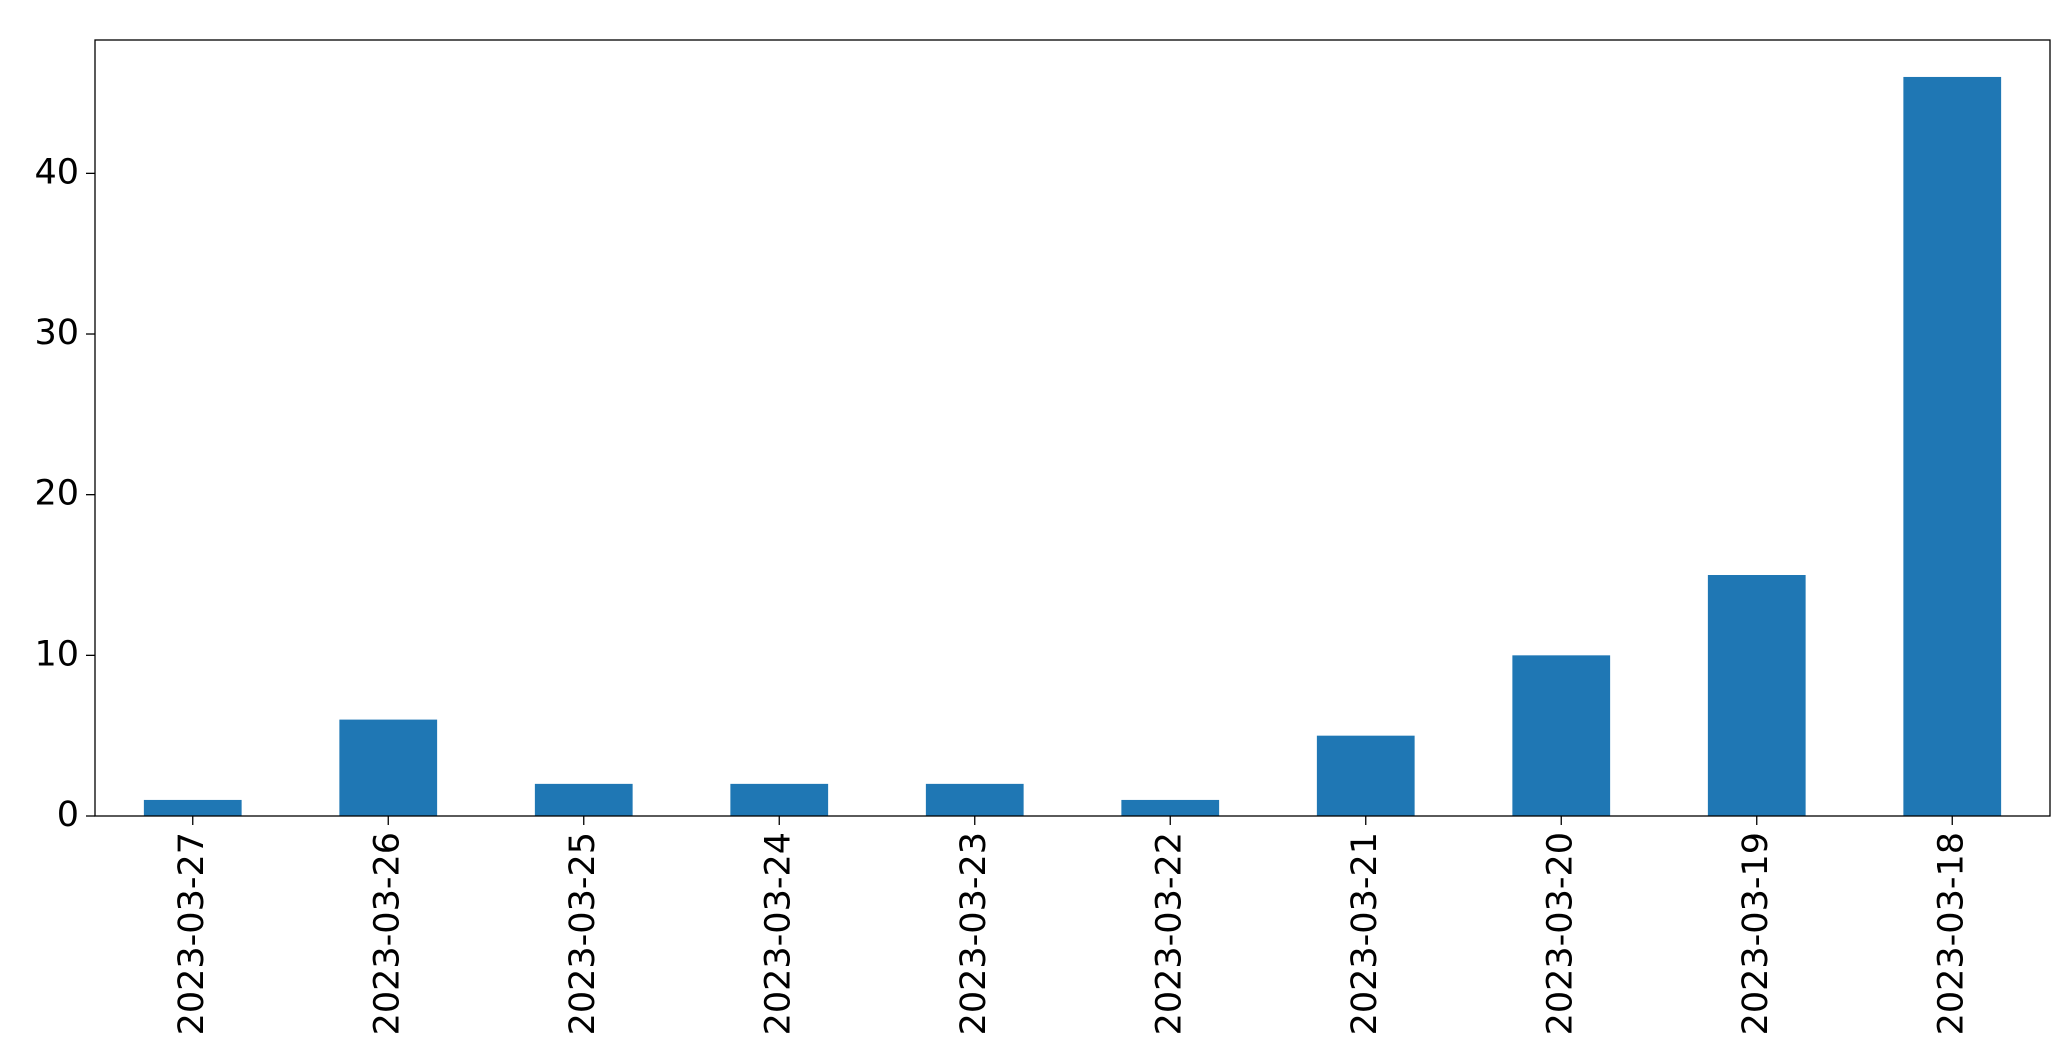 This screenshot has height=1061, width=2071. Describe the element at coordinates (974, 933) in the screenshot. I see `x-tick-label: 2023-03-23` at that location.